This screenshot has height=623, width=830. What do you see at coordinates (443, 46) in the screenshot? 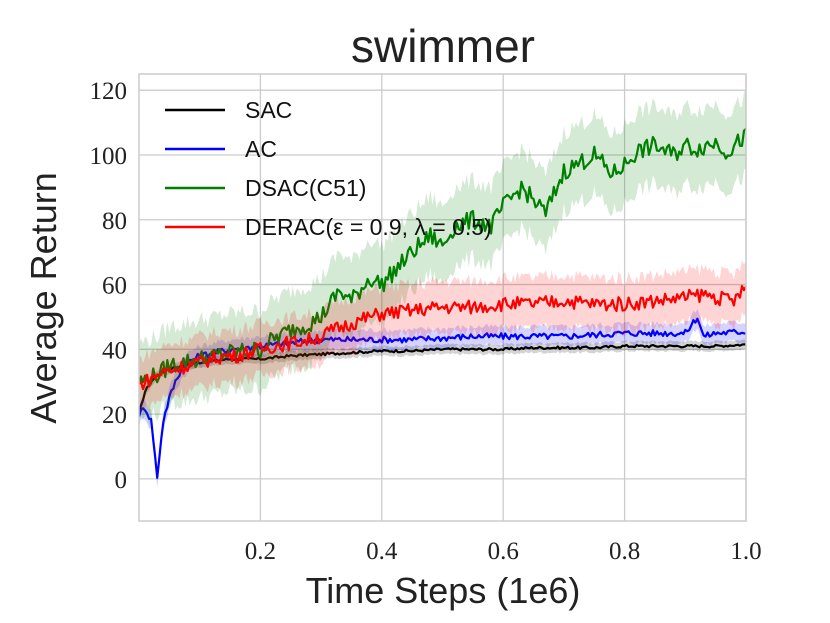
I see `chart-title: swimmer` at bounding box center [443, 46].